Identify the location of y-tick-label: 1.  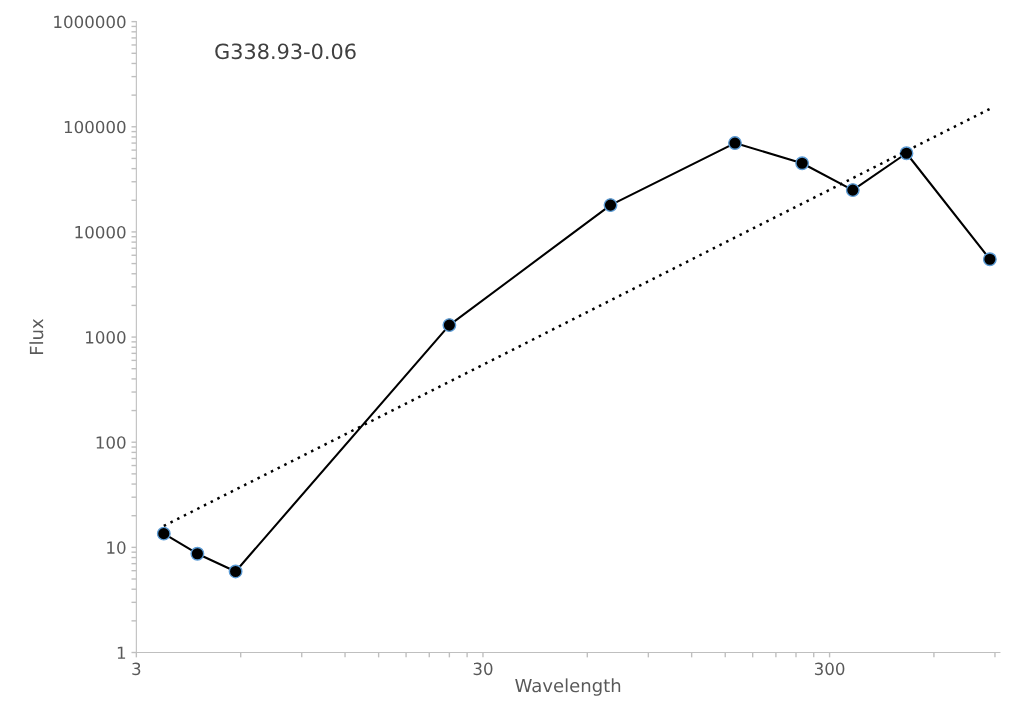
(121, 652).